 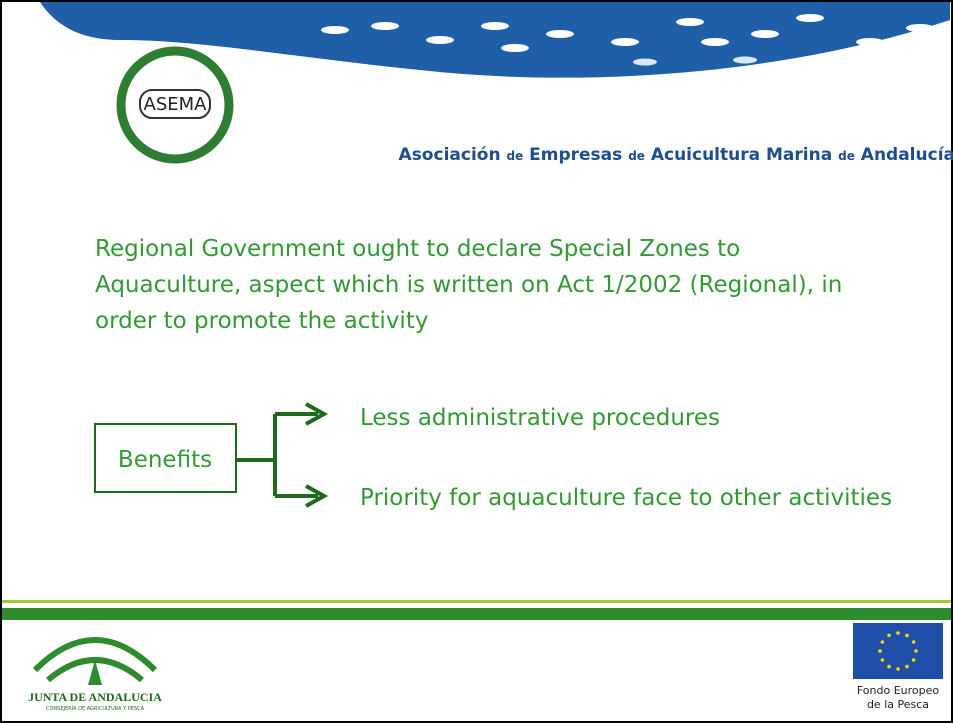 I want to click on paragraph-line: order to promote the activity, so click(x=261, y=321).